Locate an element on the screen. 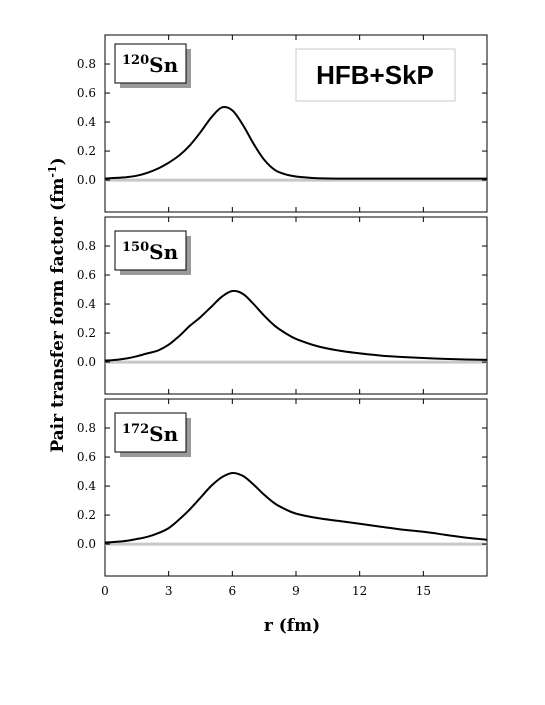  y-axis-unit: fm is located at coordinates (58, 190).